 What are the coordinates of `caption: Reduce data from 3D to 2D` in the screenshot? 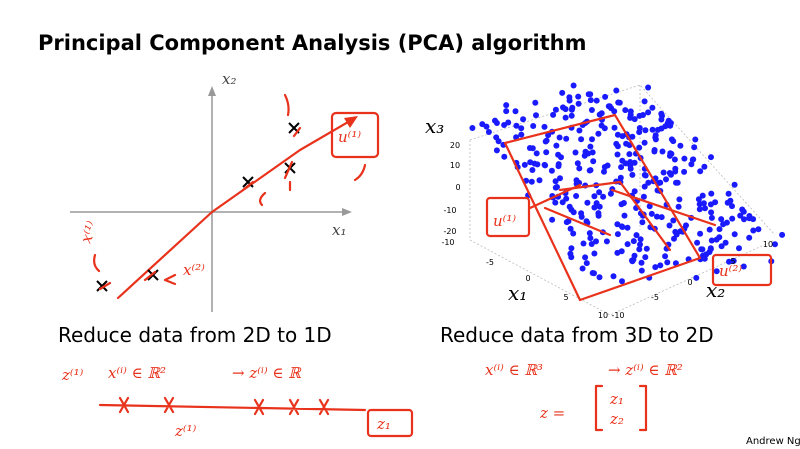 It's located at (577, 335).